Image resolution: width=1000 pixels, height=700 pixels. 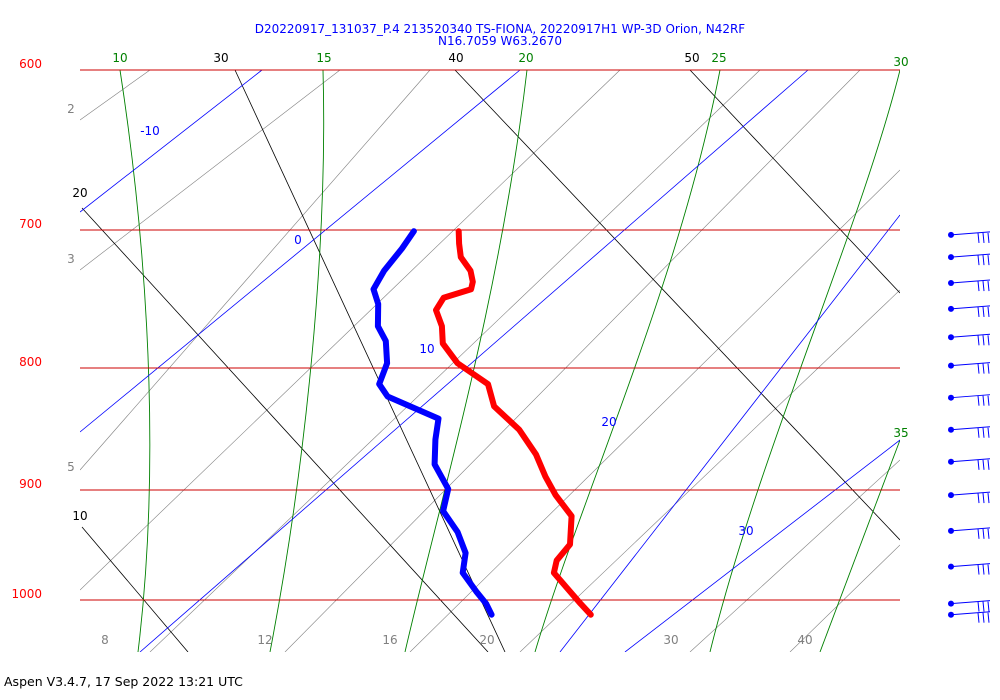 What do you see at coordinates (71, 467) in the screenshot?
I see `mixing-ratio-label: 5` at bounding box center [71, 467].